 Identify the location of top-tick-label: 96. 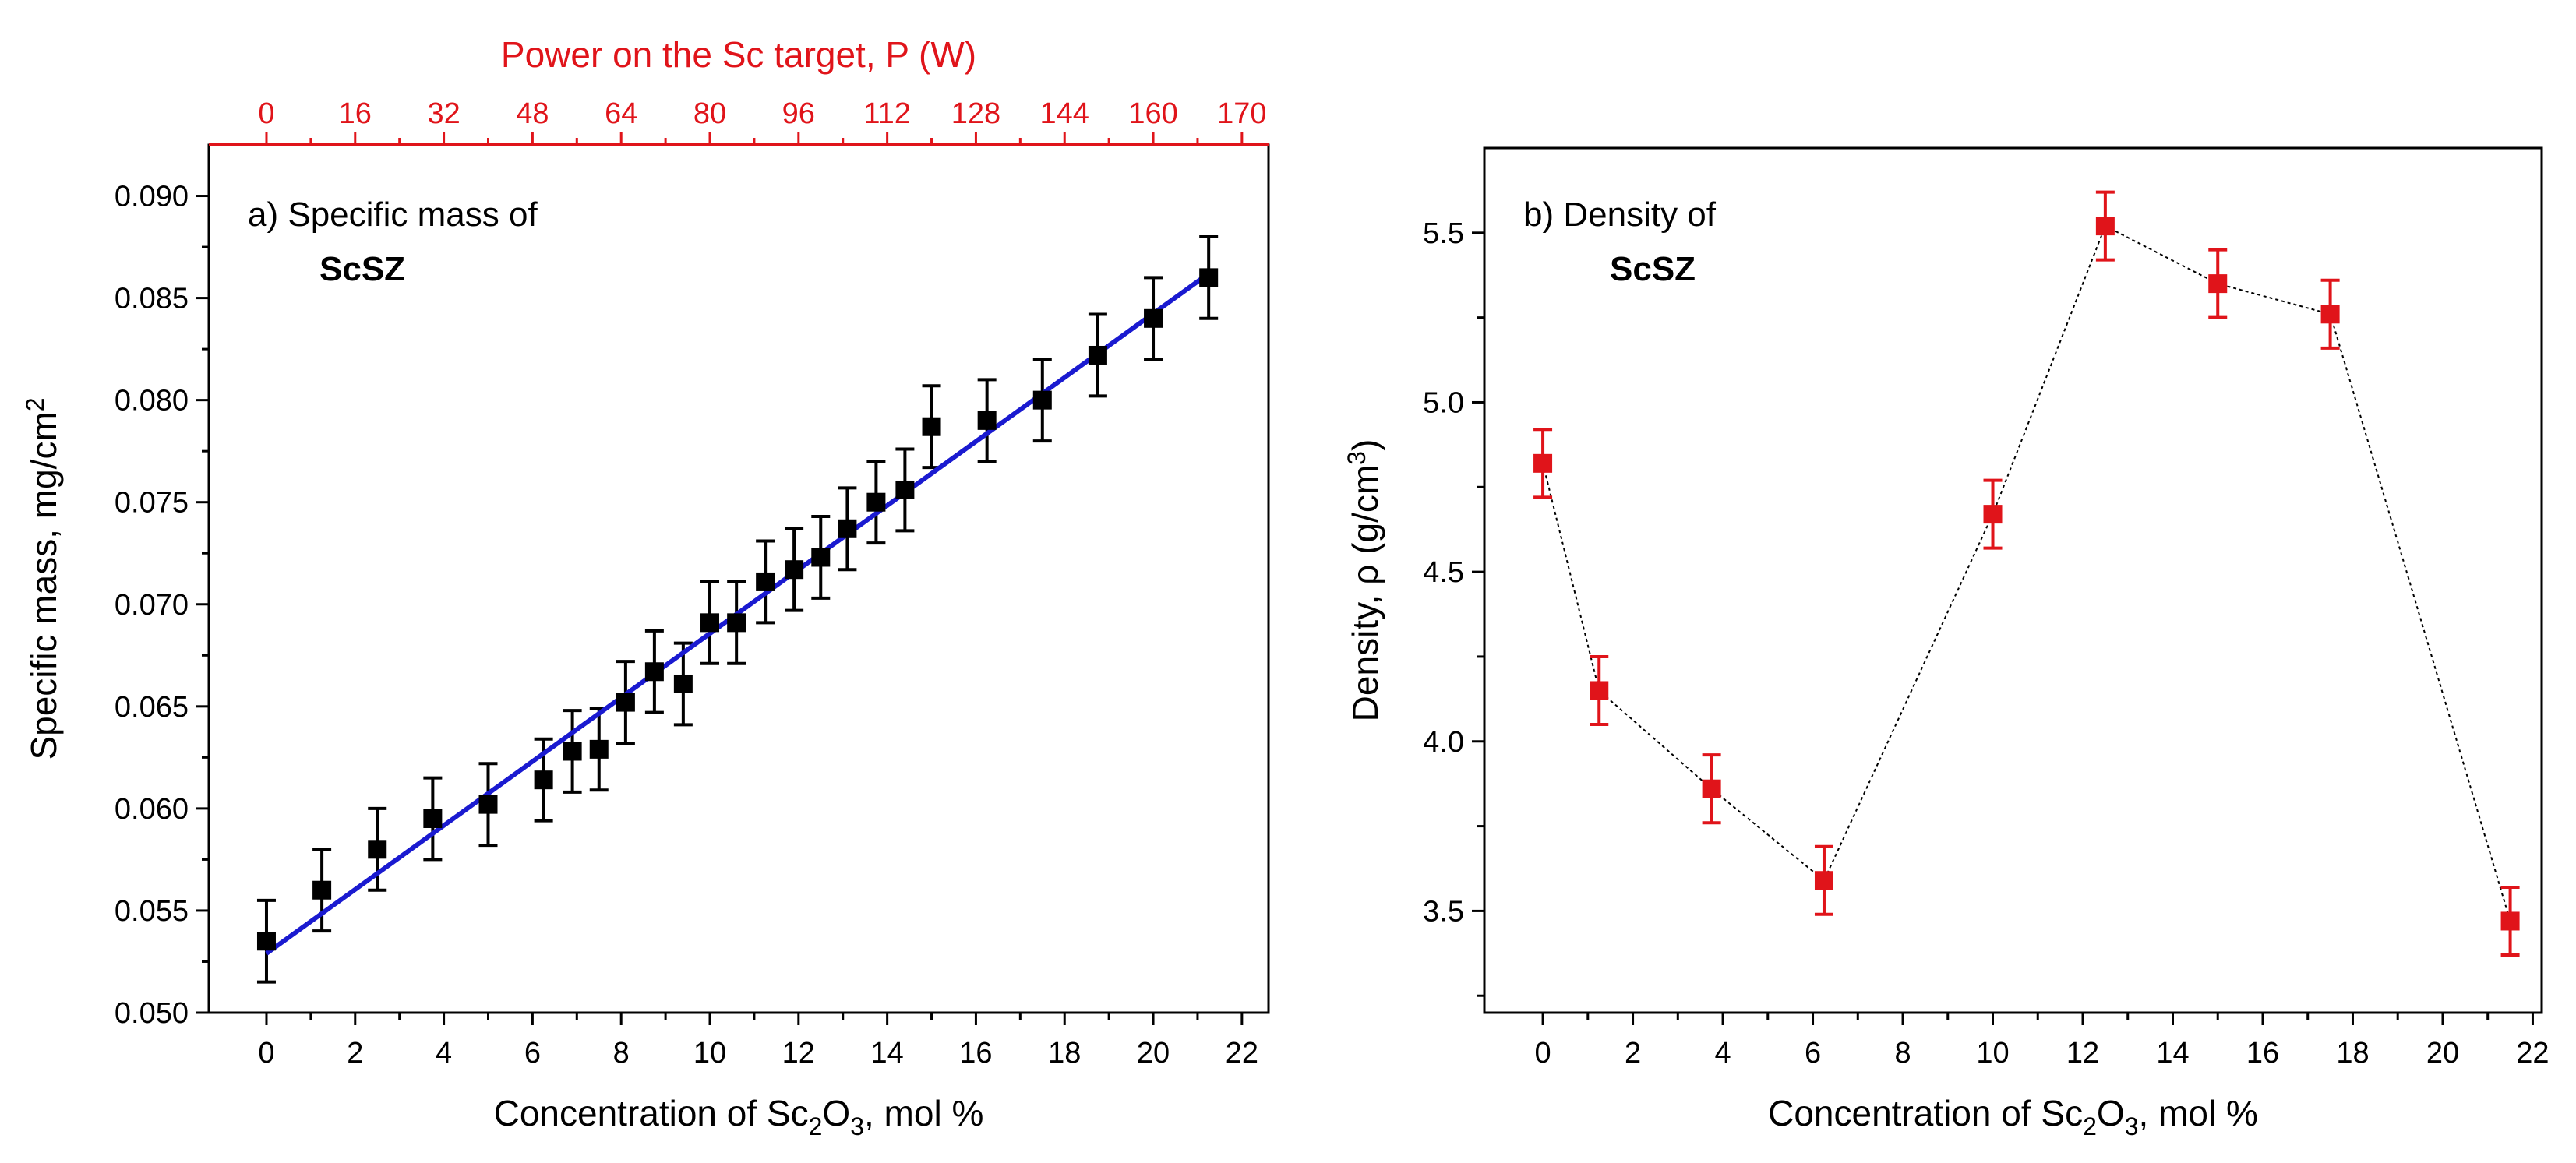
(798, 113).